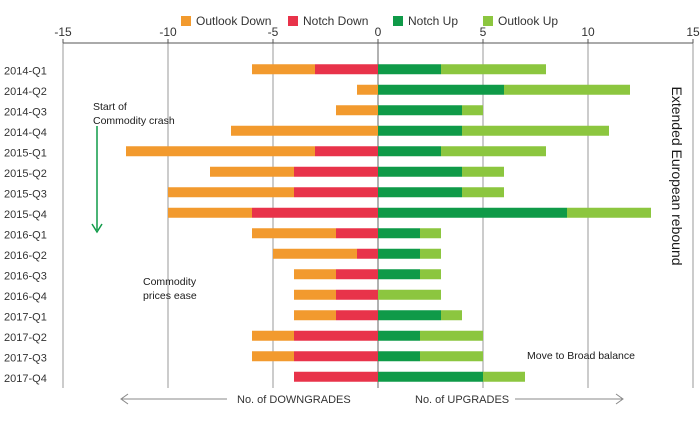 This screenshot has width=700, height=426. I want to click on bar-outlook-up-2017-q3, so click(451, 356).